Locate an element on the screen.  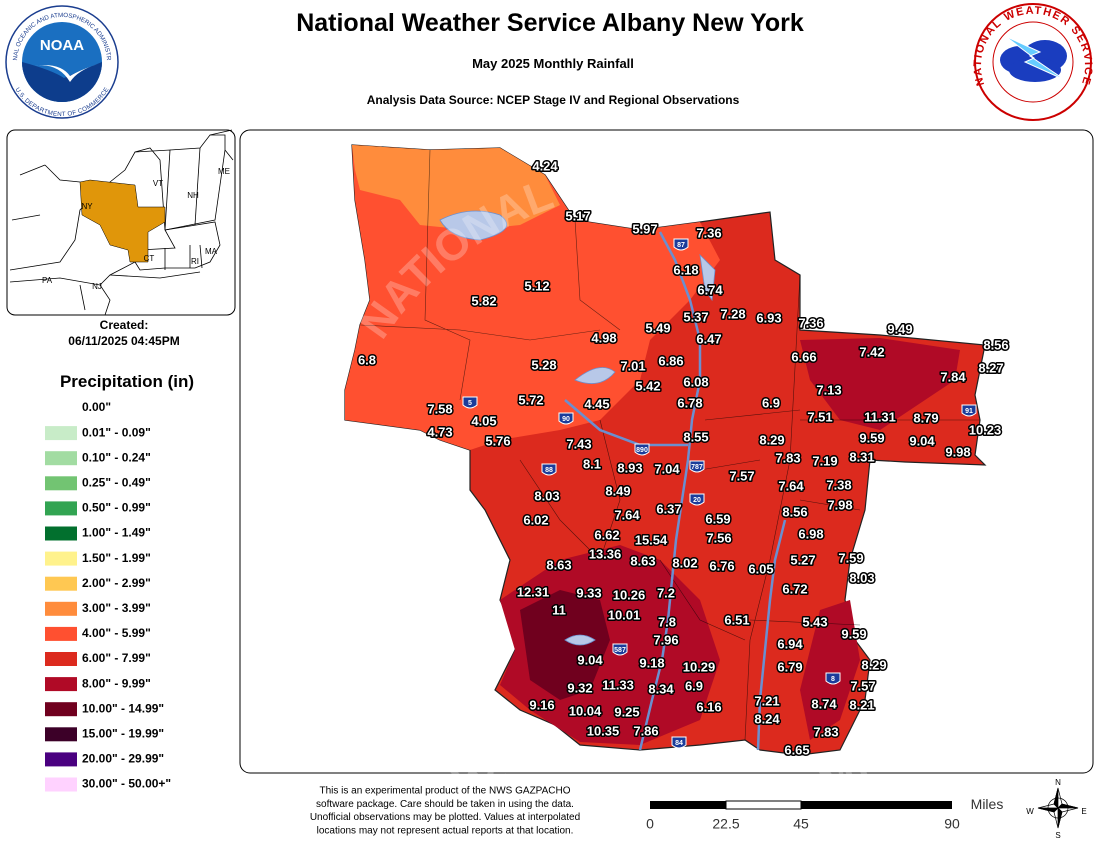
station-value: 6.79 is located at coordinates (789, 666).